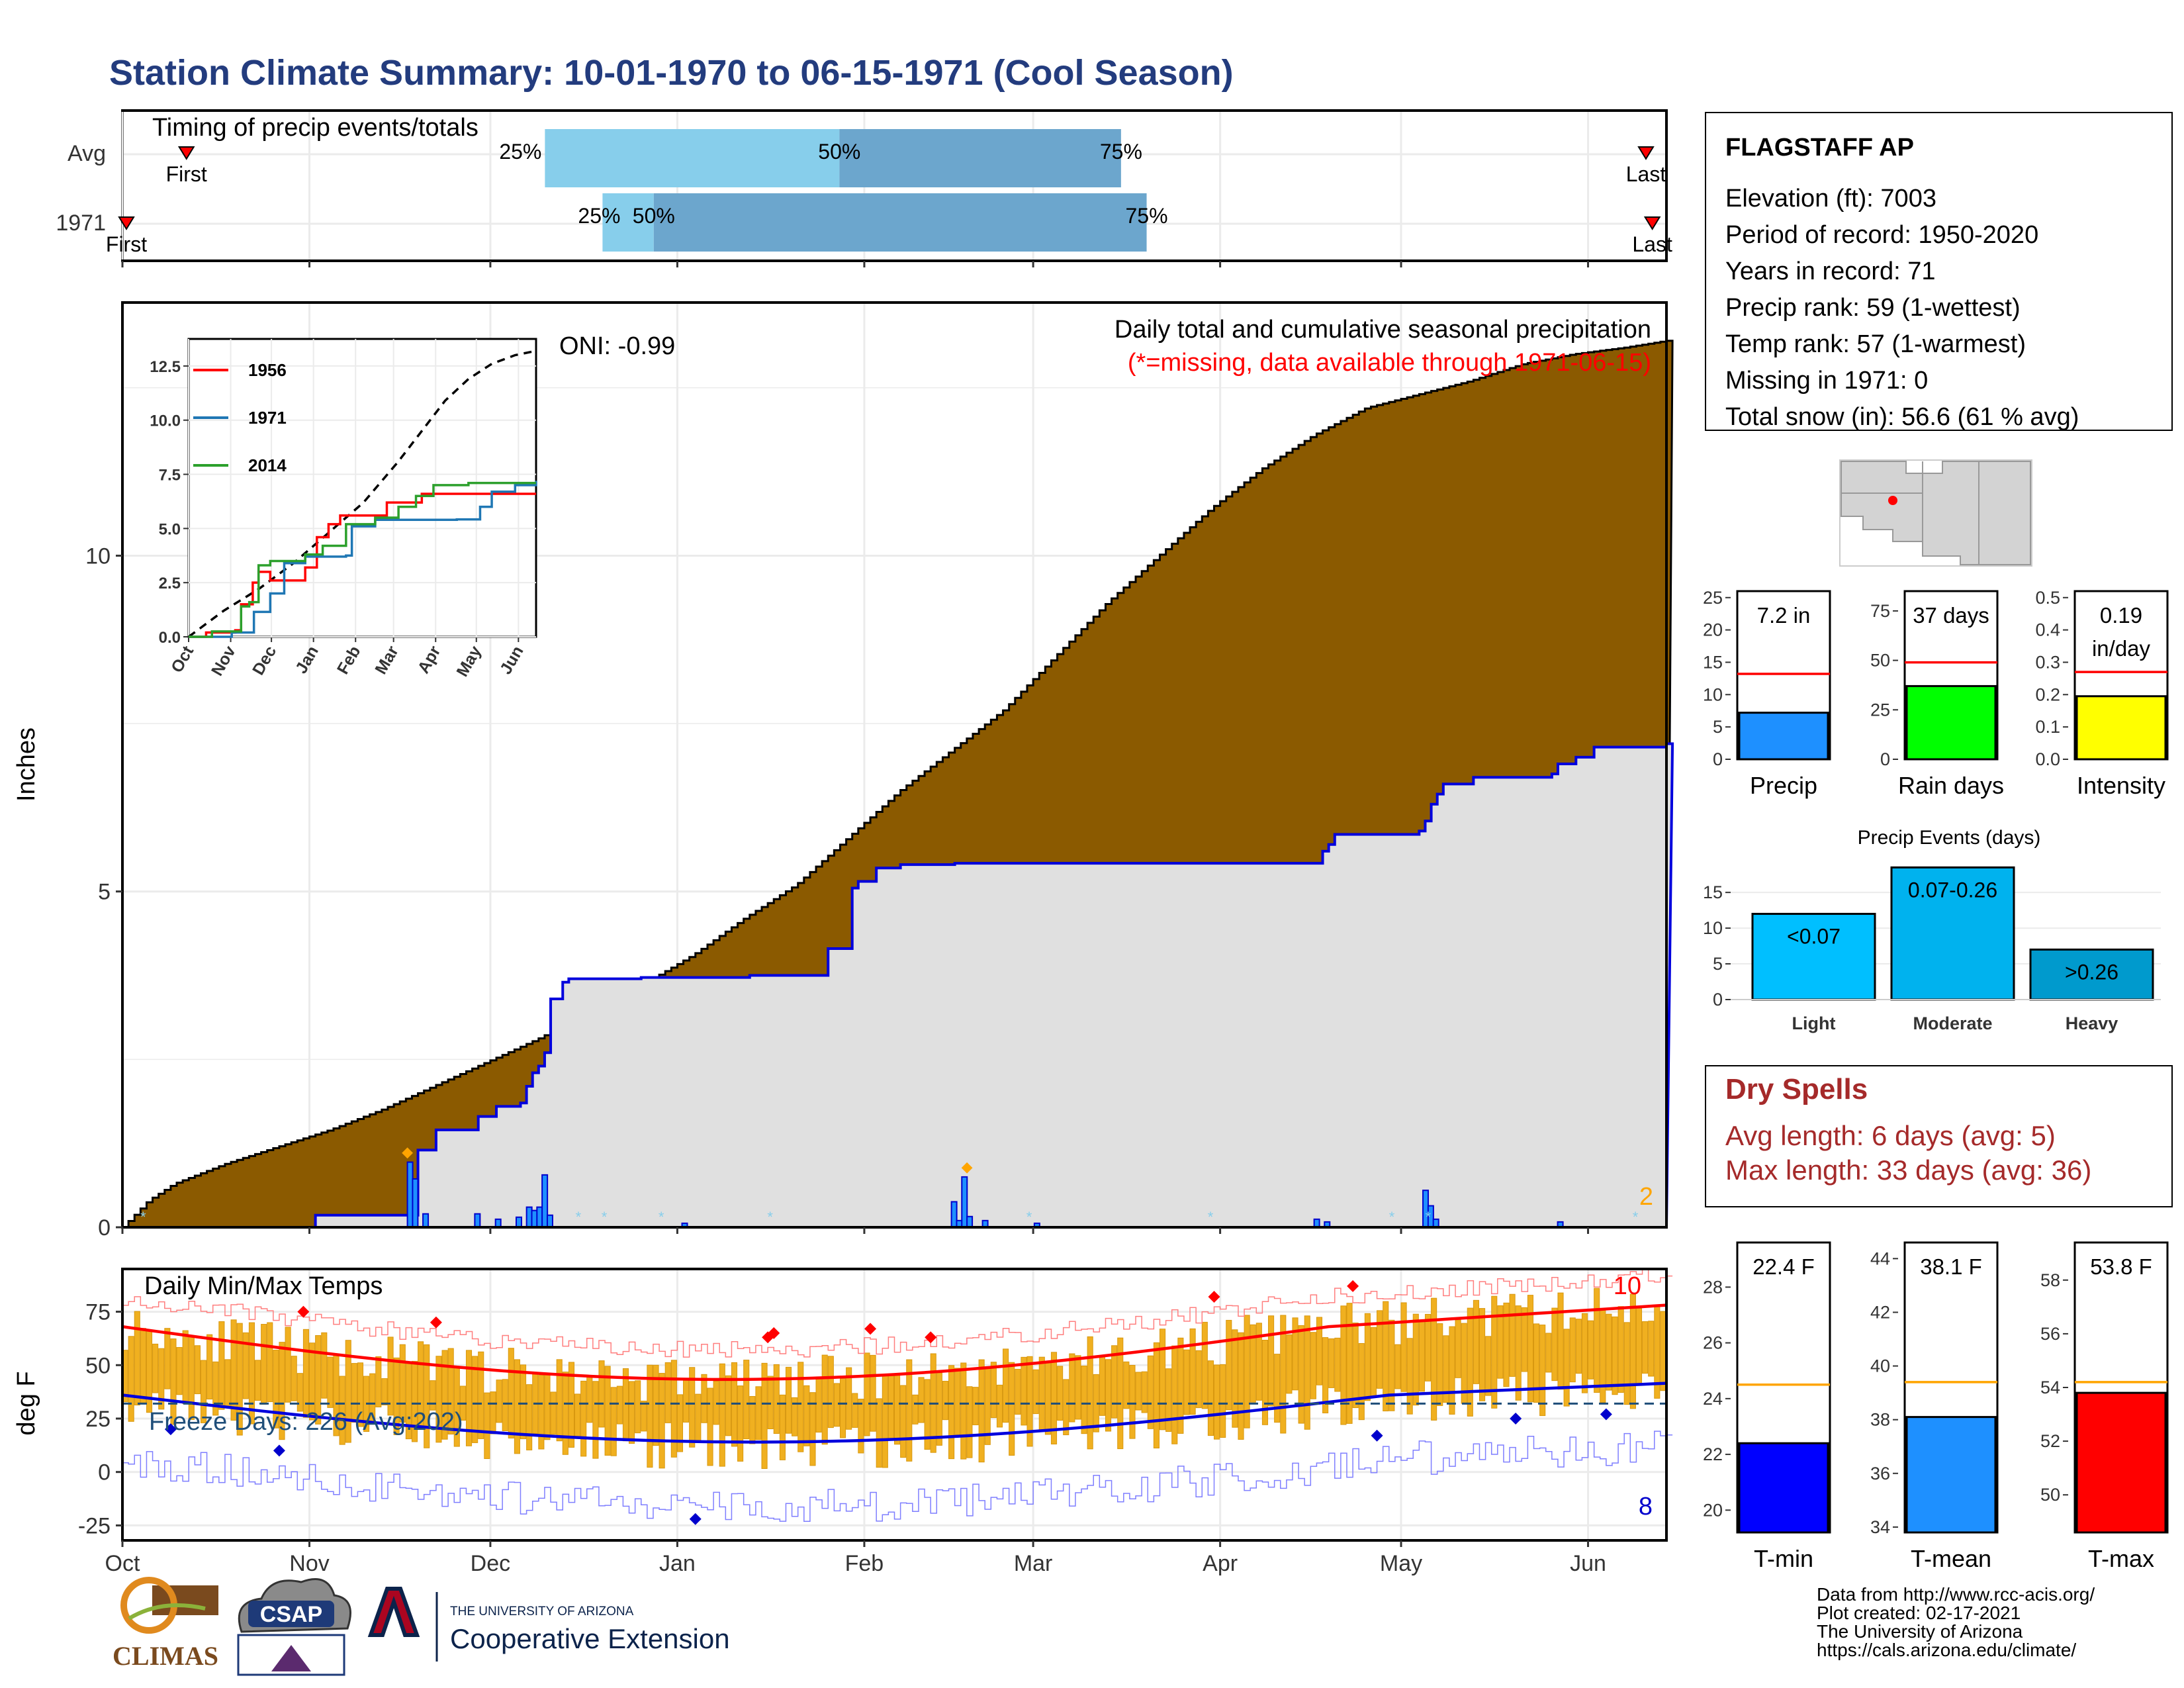 The height and width of the screenshot is (1688, 2184). What do you see at coordinates (309, 1563) in the screenshot?
I see `month-tick-label: Nov` at bounding box center [309, 1563].